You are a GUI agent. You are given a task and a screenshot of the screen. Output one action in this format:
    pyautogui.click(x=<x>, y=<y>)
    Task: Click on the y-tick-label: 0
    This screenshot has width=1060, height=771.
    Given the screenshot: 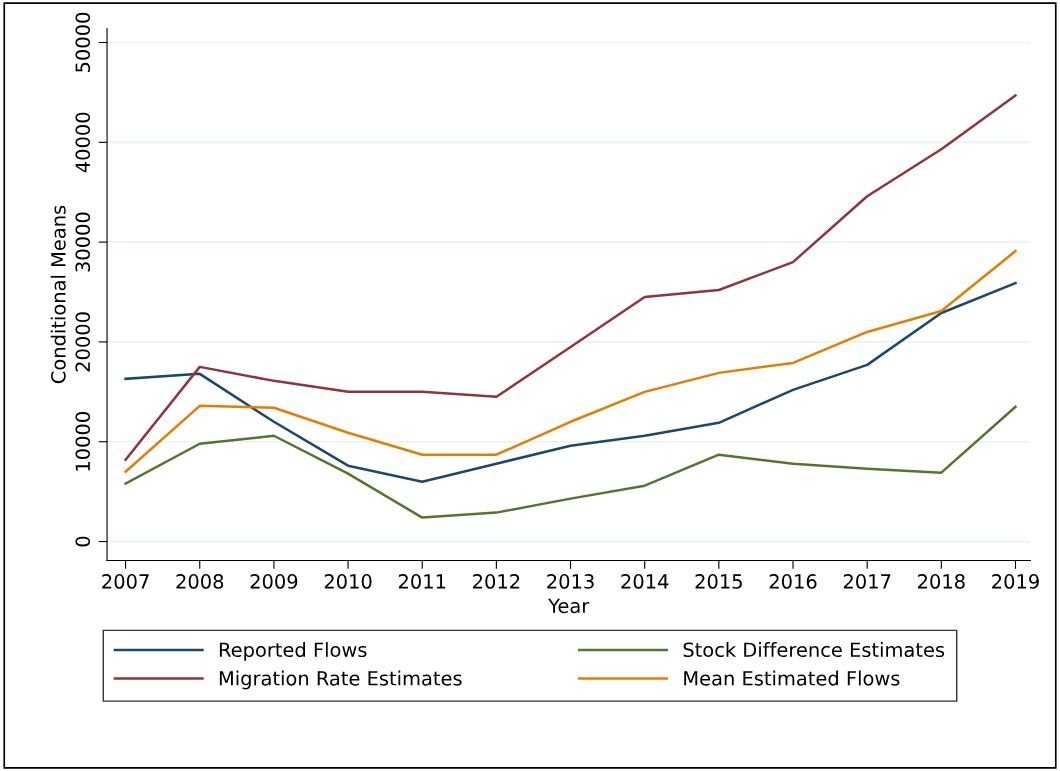 What is the action you would take?
    pyautogui.click(x=83, y=541)
    